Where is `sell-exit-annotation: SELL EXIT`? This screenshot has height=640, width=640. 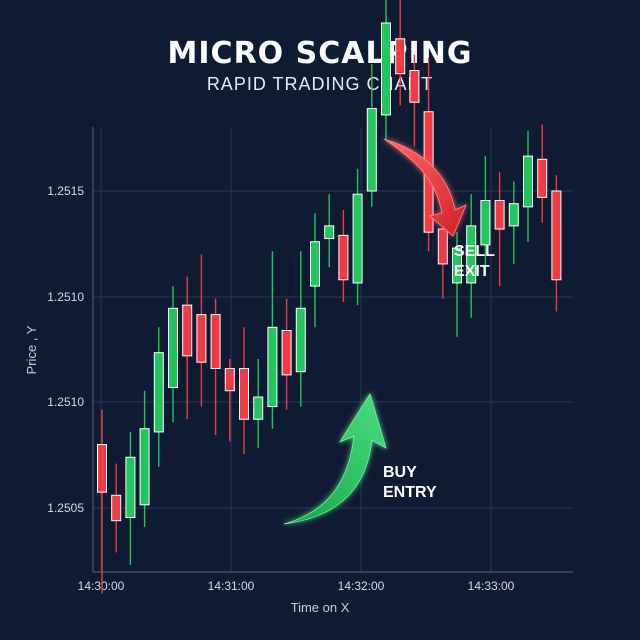 sell-exit-annotation: SELL EXIT is located at coordinates (474, 261).